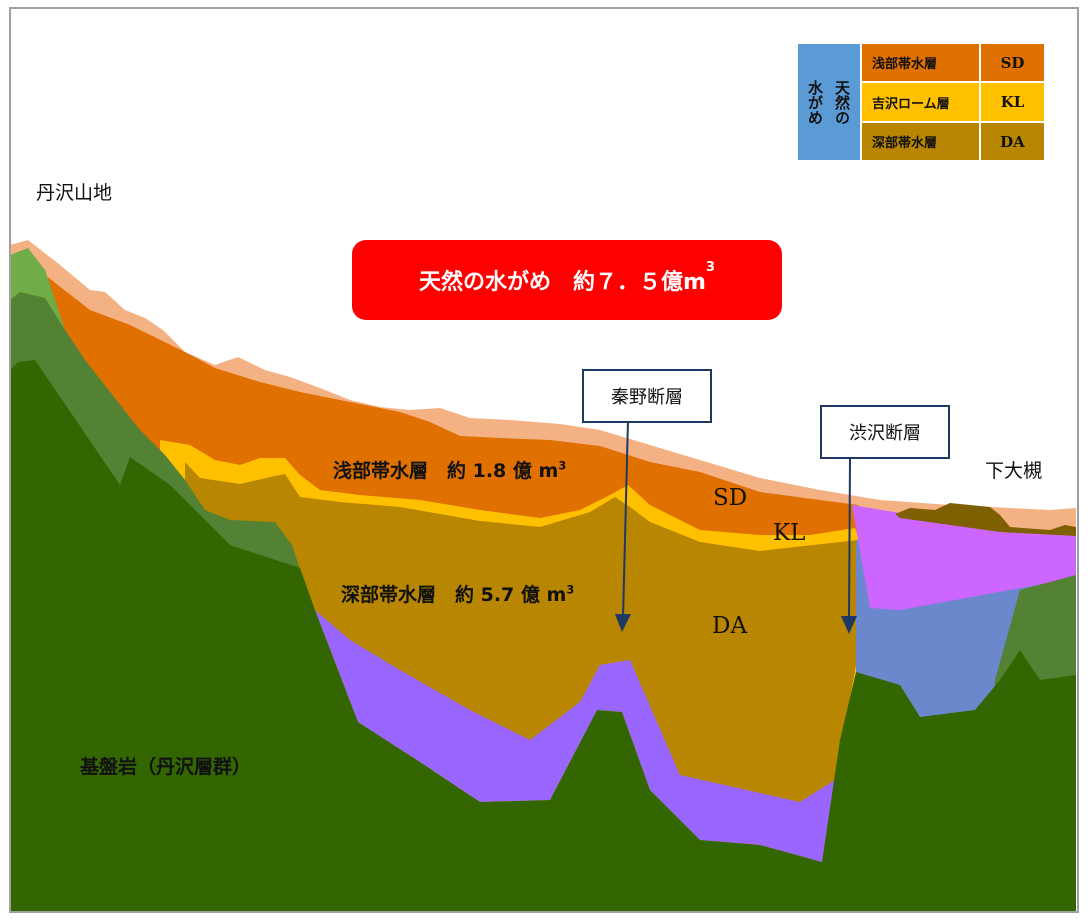 The width and height of the screenshot is (1088, 922). I want to click on legend-name-da: 深部帯水層, so click(920, 141).